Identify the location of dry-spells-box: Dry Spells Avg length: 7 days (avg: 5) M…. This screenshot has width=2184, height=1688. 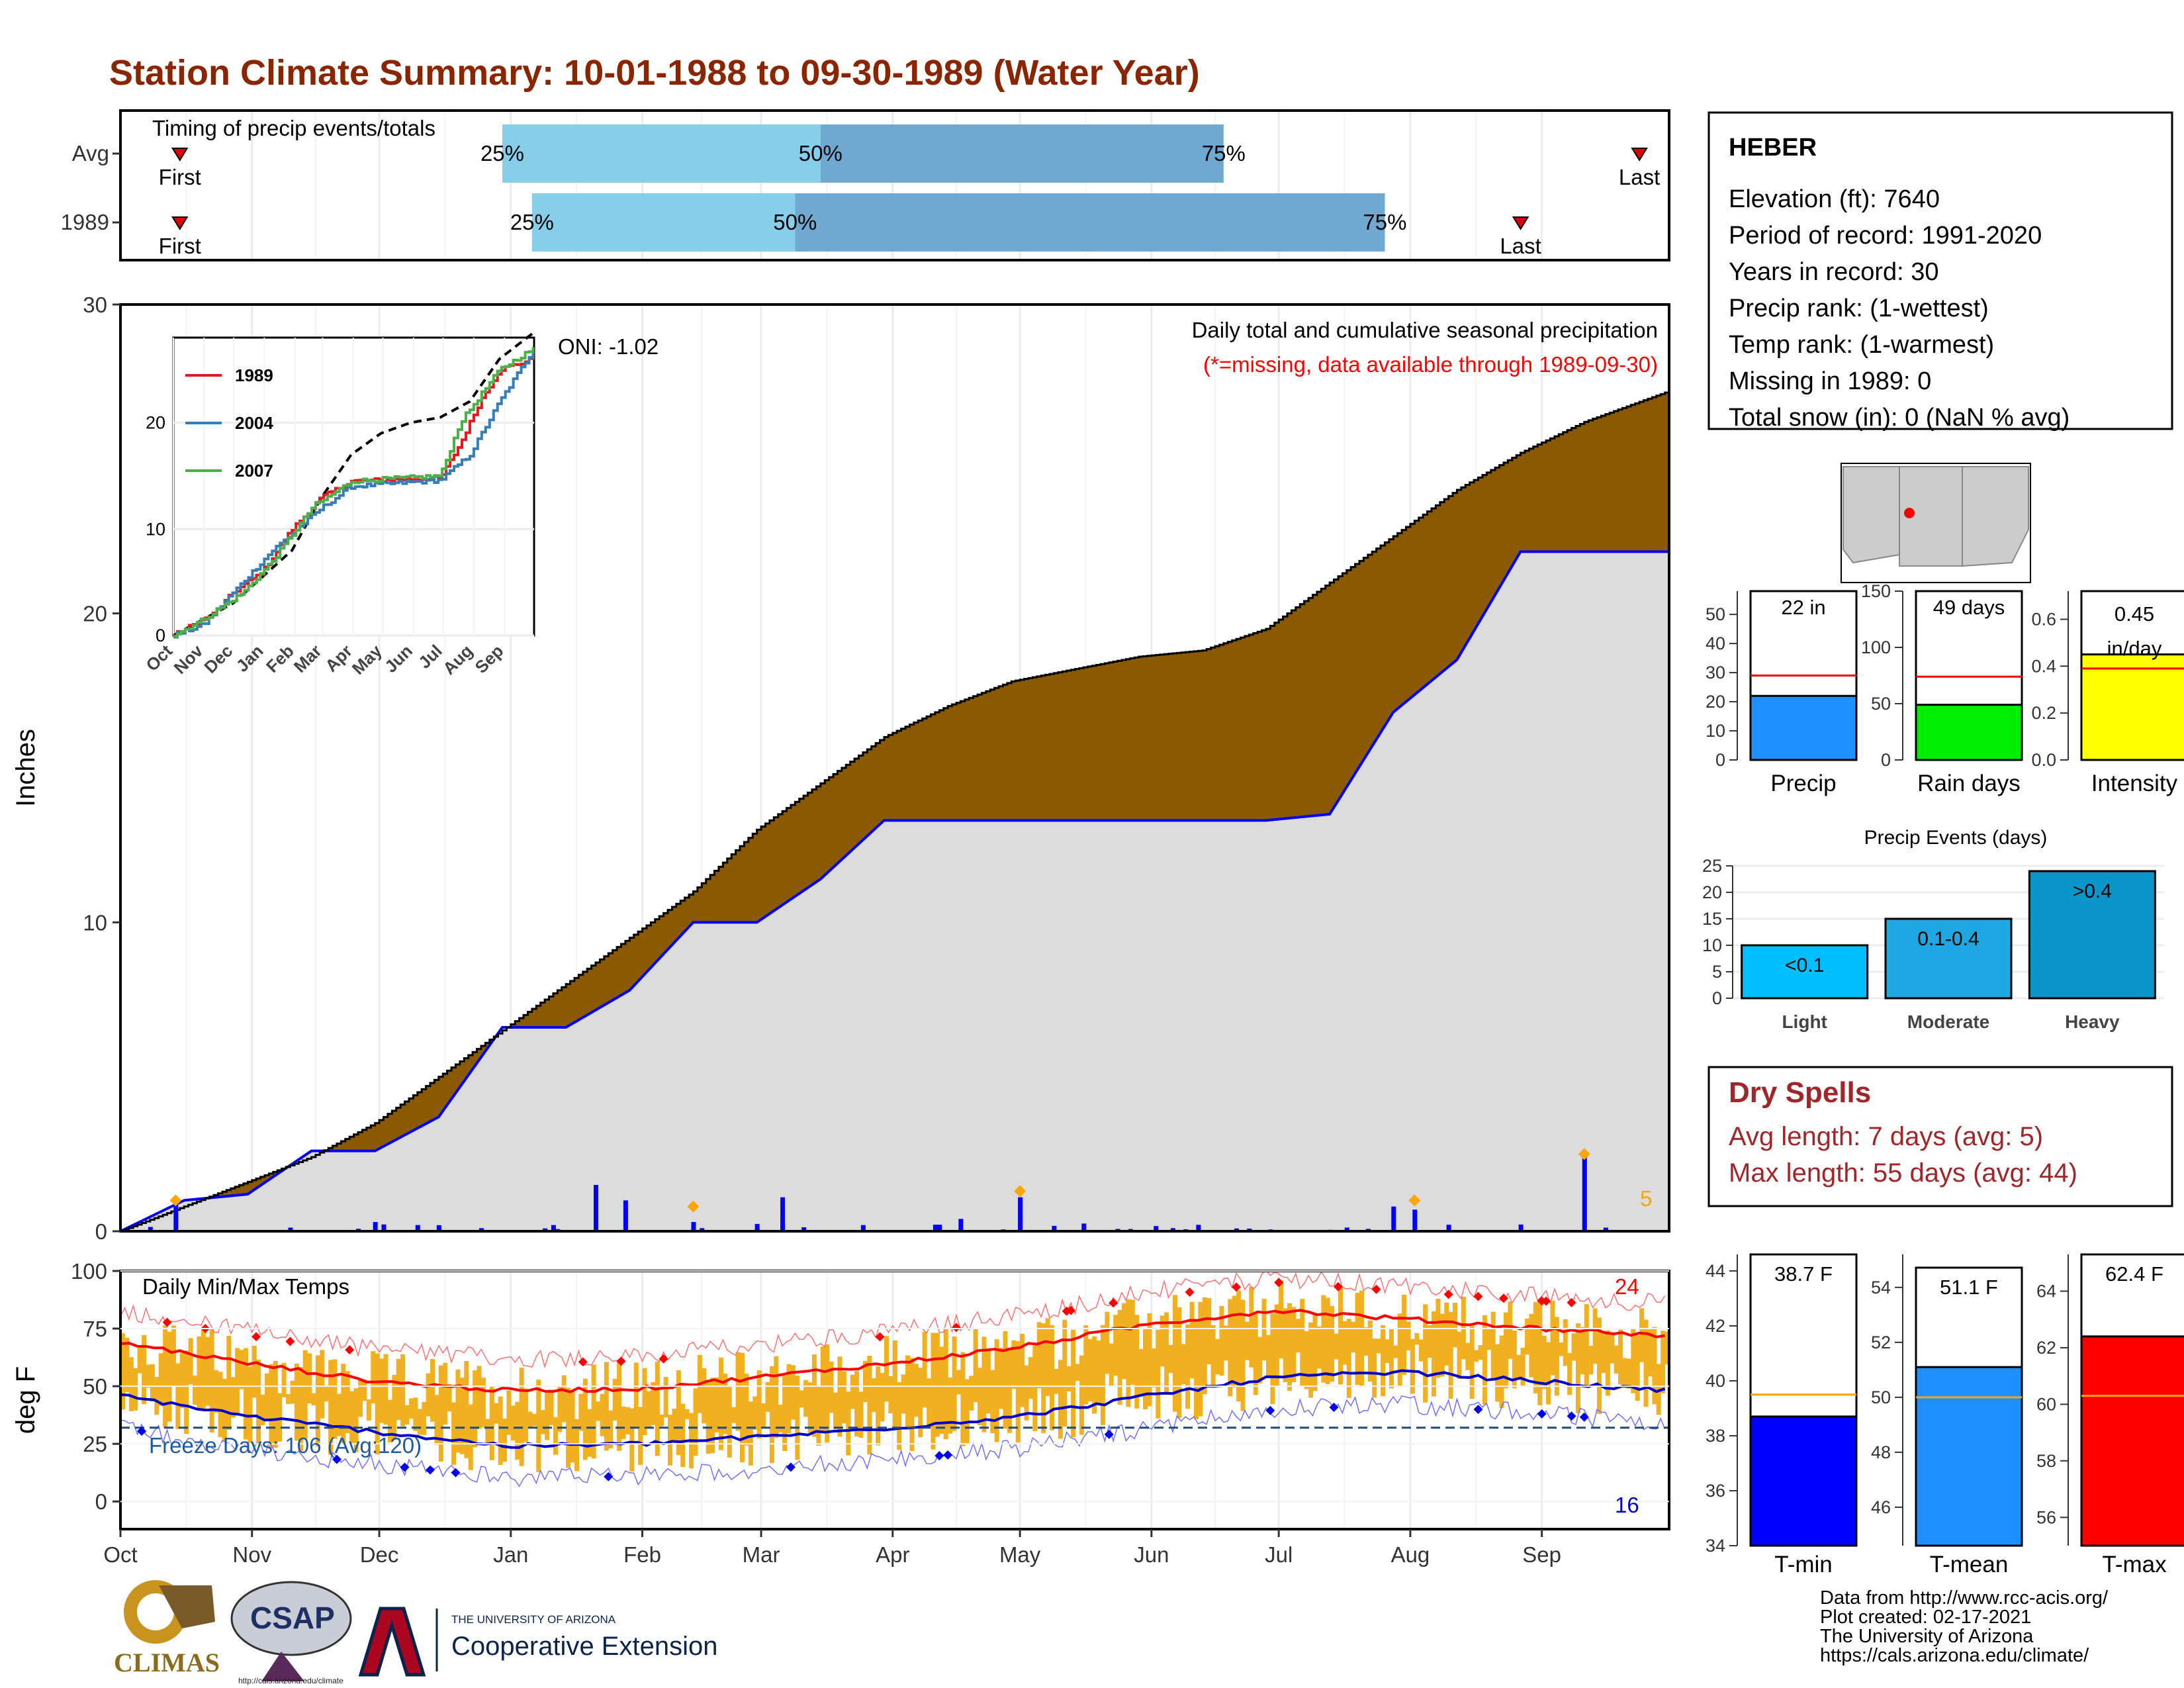
(1940, 1136).